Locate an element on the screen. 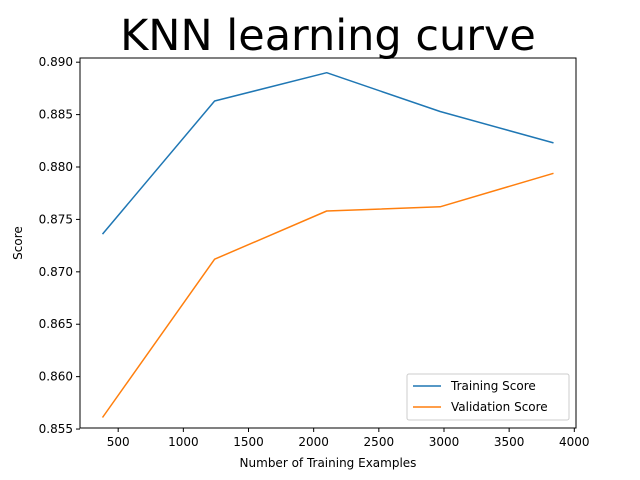  x-tick-label: 500 is located at coordinates (118, 442).